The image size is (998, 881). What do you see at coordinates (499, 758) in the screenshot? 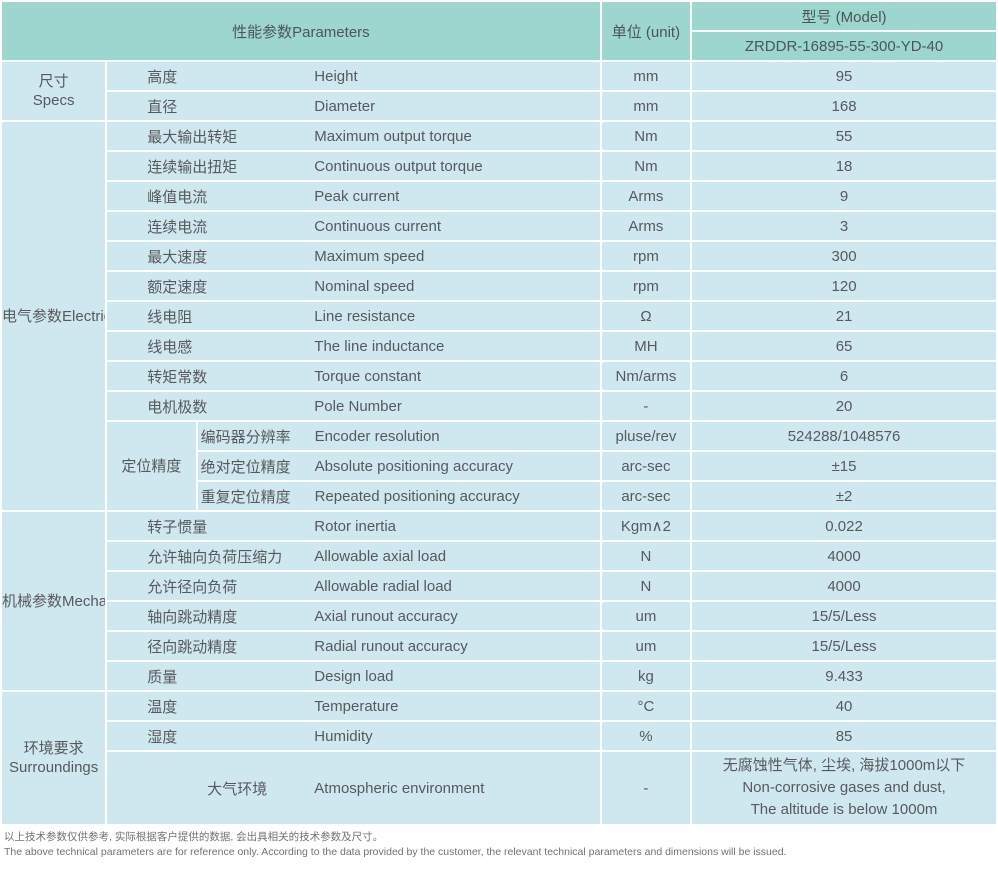
I see `table-row: 环境要求 Surroundings 温度 Temperature °C 40` at bounding box center [499, 758].